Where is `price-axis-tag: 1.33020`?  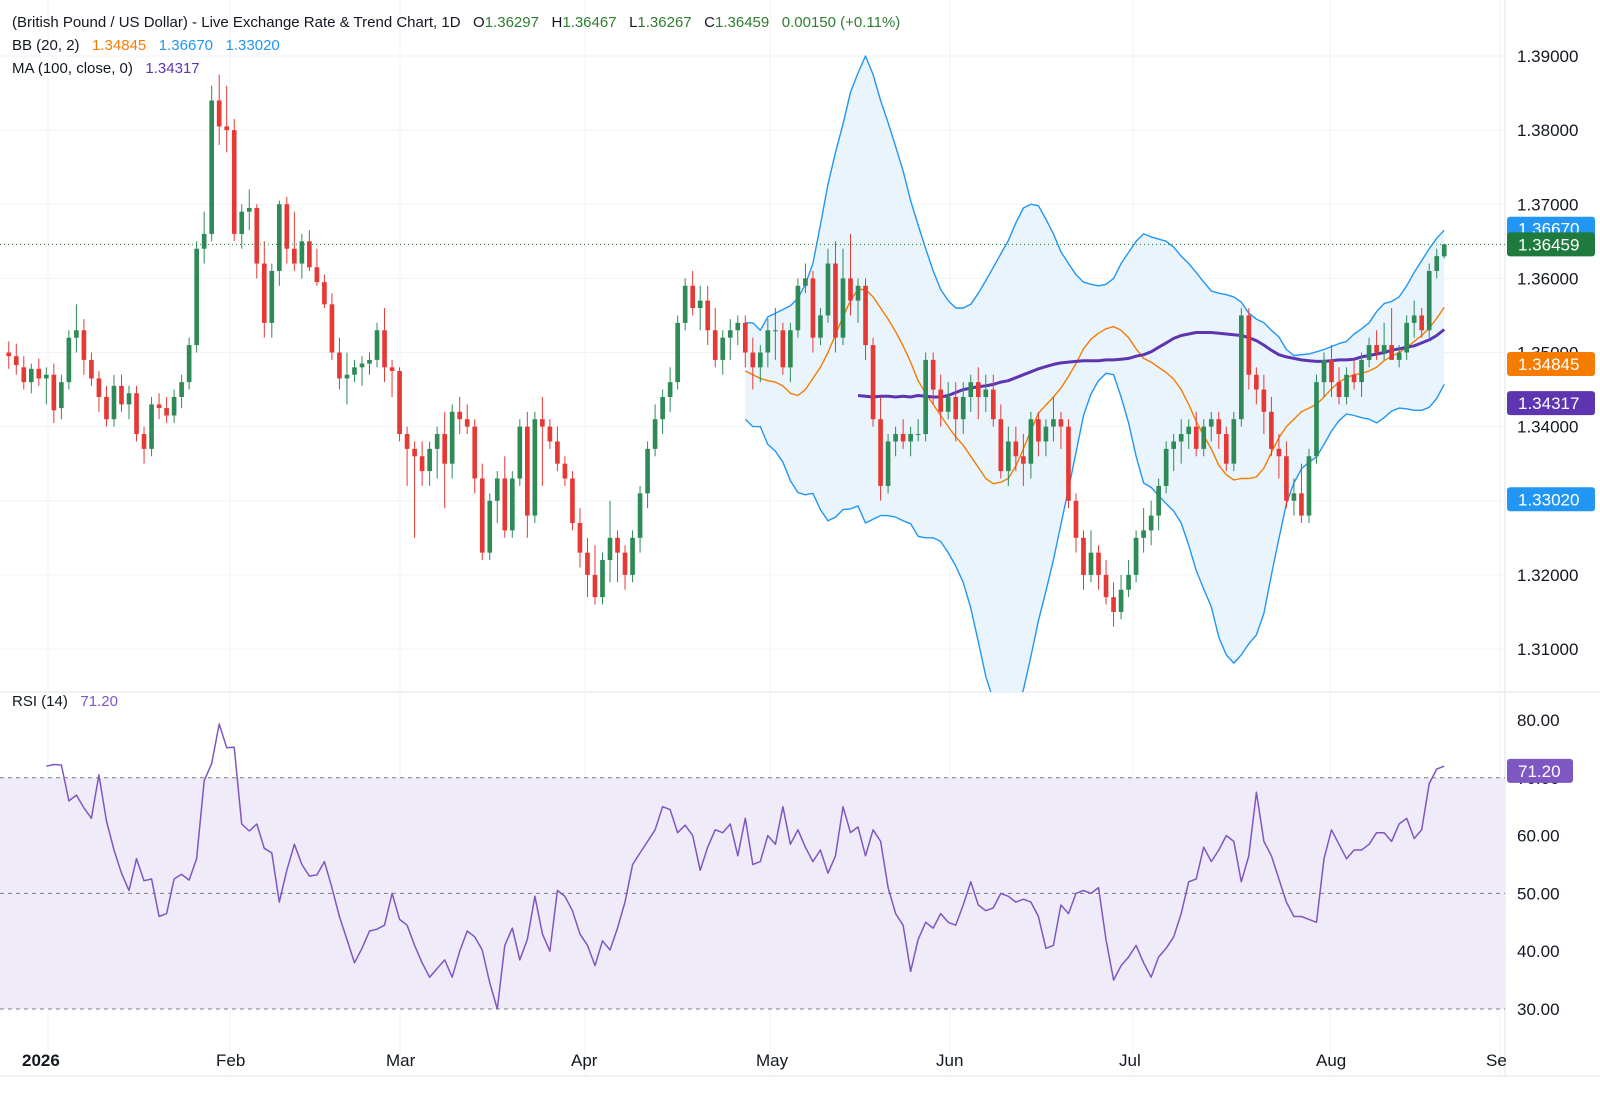 price-axis-tag: 1.33020 is located at coordinates (1551, 499).